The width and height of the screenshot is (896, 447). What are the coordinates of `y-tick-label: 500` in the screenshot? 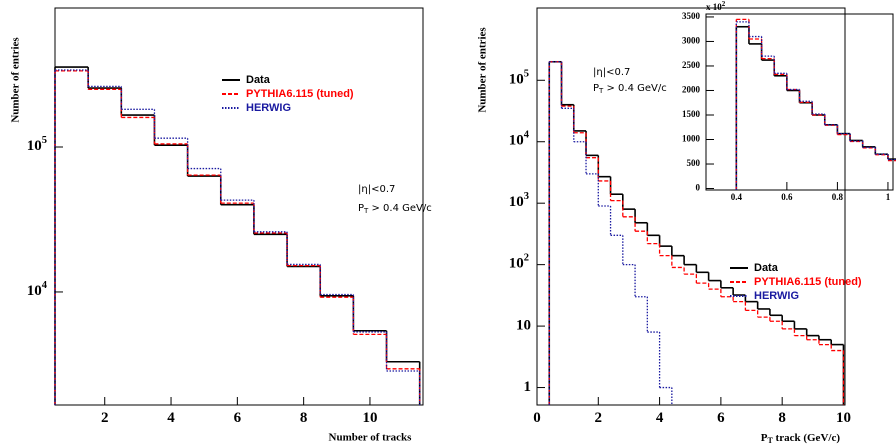 It's located at (694, 163).